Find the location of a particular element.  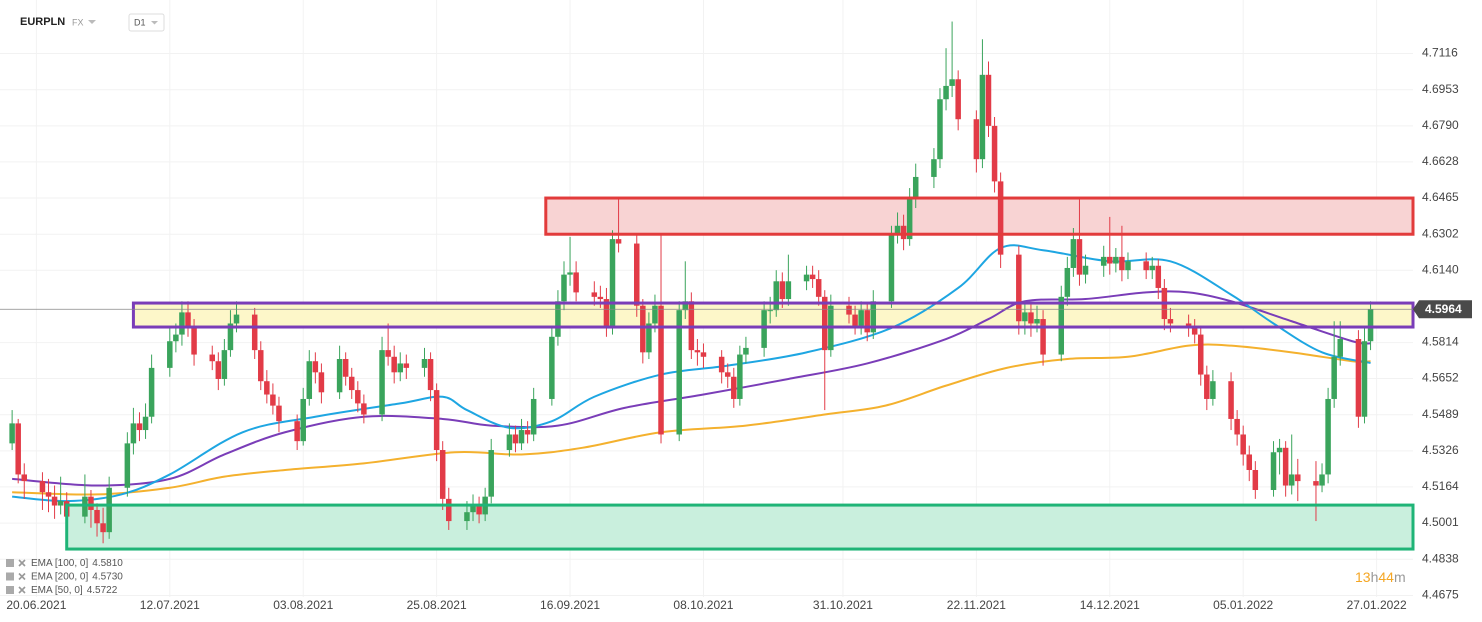

market: FX is located at coordinates (78, 22).